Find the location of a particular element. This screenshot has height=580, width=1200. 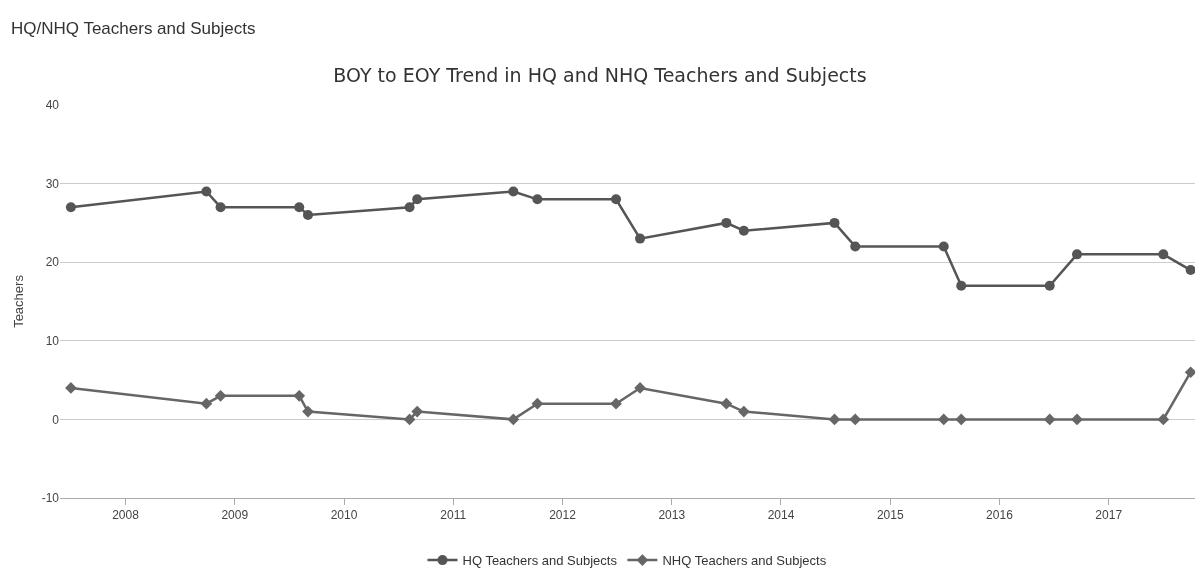

chart-title: BOY to EOY Trend in HQ and NHQ Teachers and Subjects is located at coordinates (600, 75).